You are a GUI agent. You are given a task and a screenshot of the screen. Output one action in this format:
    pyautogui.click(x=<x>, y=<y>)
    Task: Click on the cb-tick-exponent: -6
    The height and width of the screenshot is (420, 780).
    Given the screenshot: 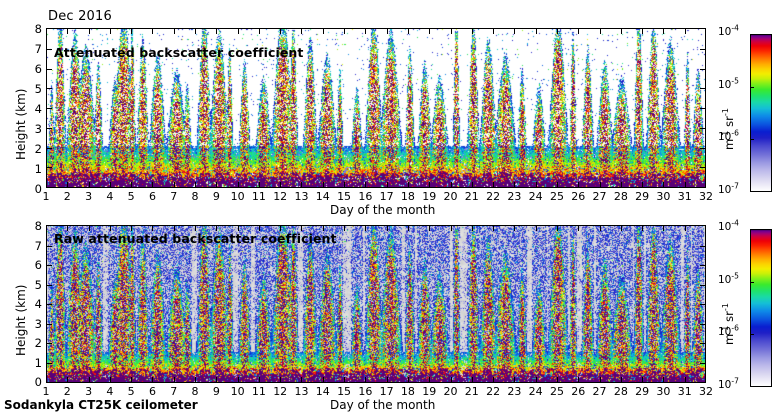 What is the action you would take?
    pyautogui.click(x=735, y=133)
    